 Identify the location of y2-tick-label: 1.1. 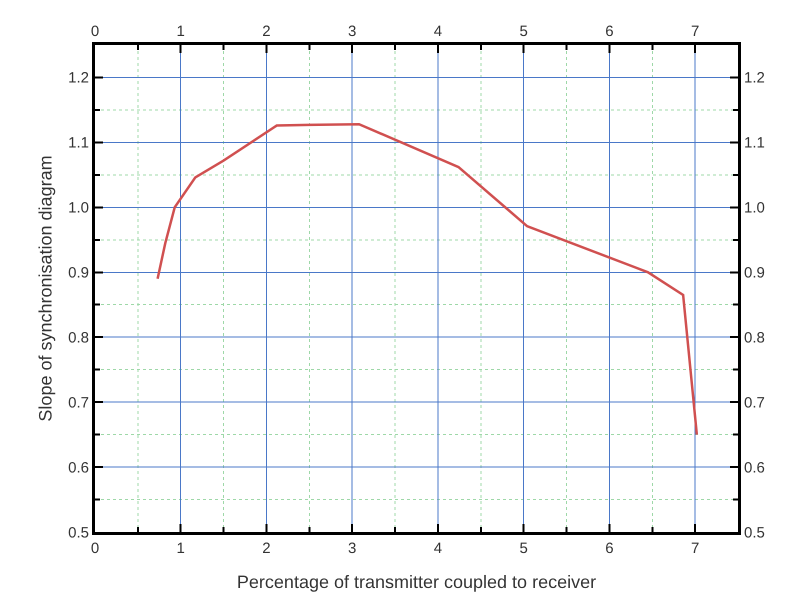
(754, 143).